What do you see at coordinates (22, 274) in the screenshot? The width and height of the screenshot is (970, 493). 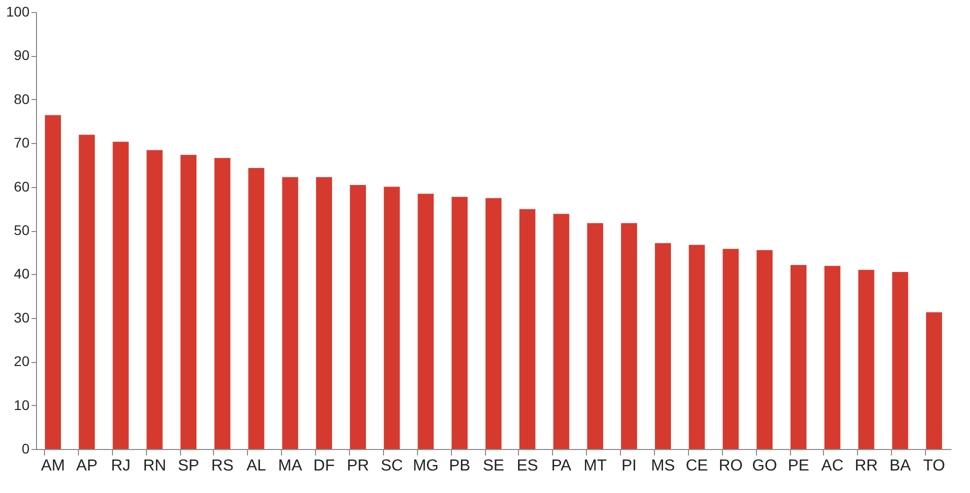 I see `y-tick-label: 40` at bounding box center [22, 274].